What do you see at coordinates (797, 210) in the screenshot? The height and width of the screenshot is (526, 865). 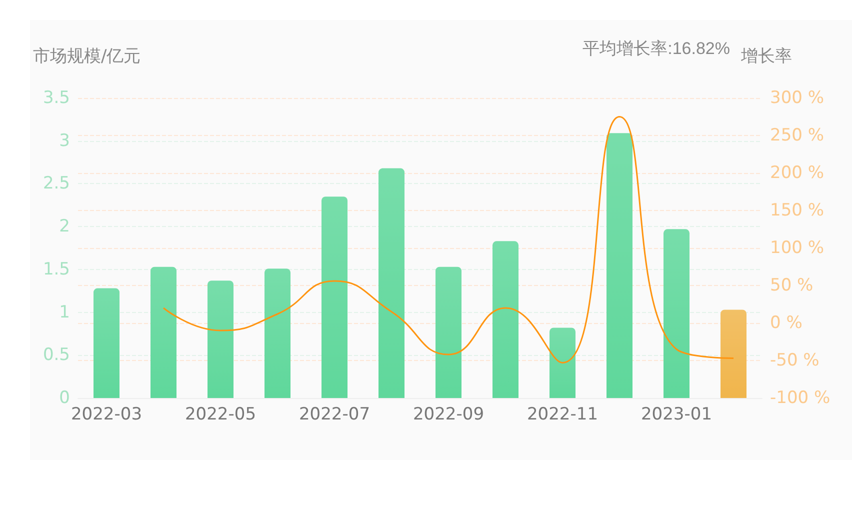 I see `y2-tick-label: 150 %` at bounding box center [797, 210].